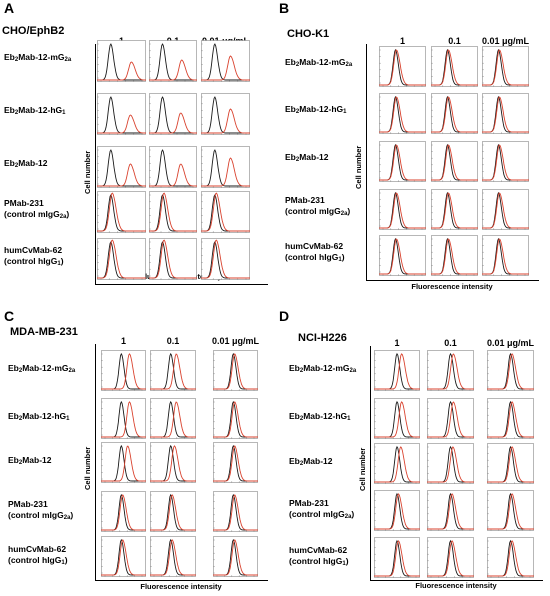 The image size is (550, 596). Describe the element at coordinates (284, 316) in the screenshot. I see `panel-letter: D` at that location.